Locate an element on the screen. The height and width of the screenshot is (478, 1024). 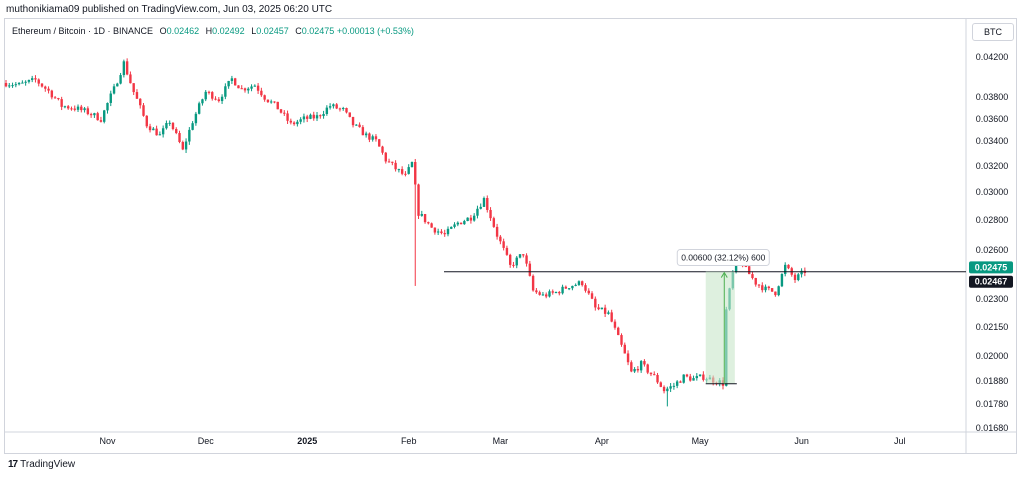
close-value: 0.02475 is located at coordinates (318, 31).